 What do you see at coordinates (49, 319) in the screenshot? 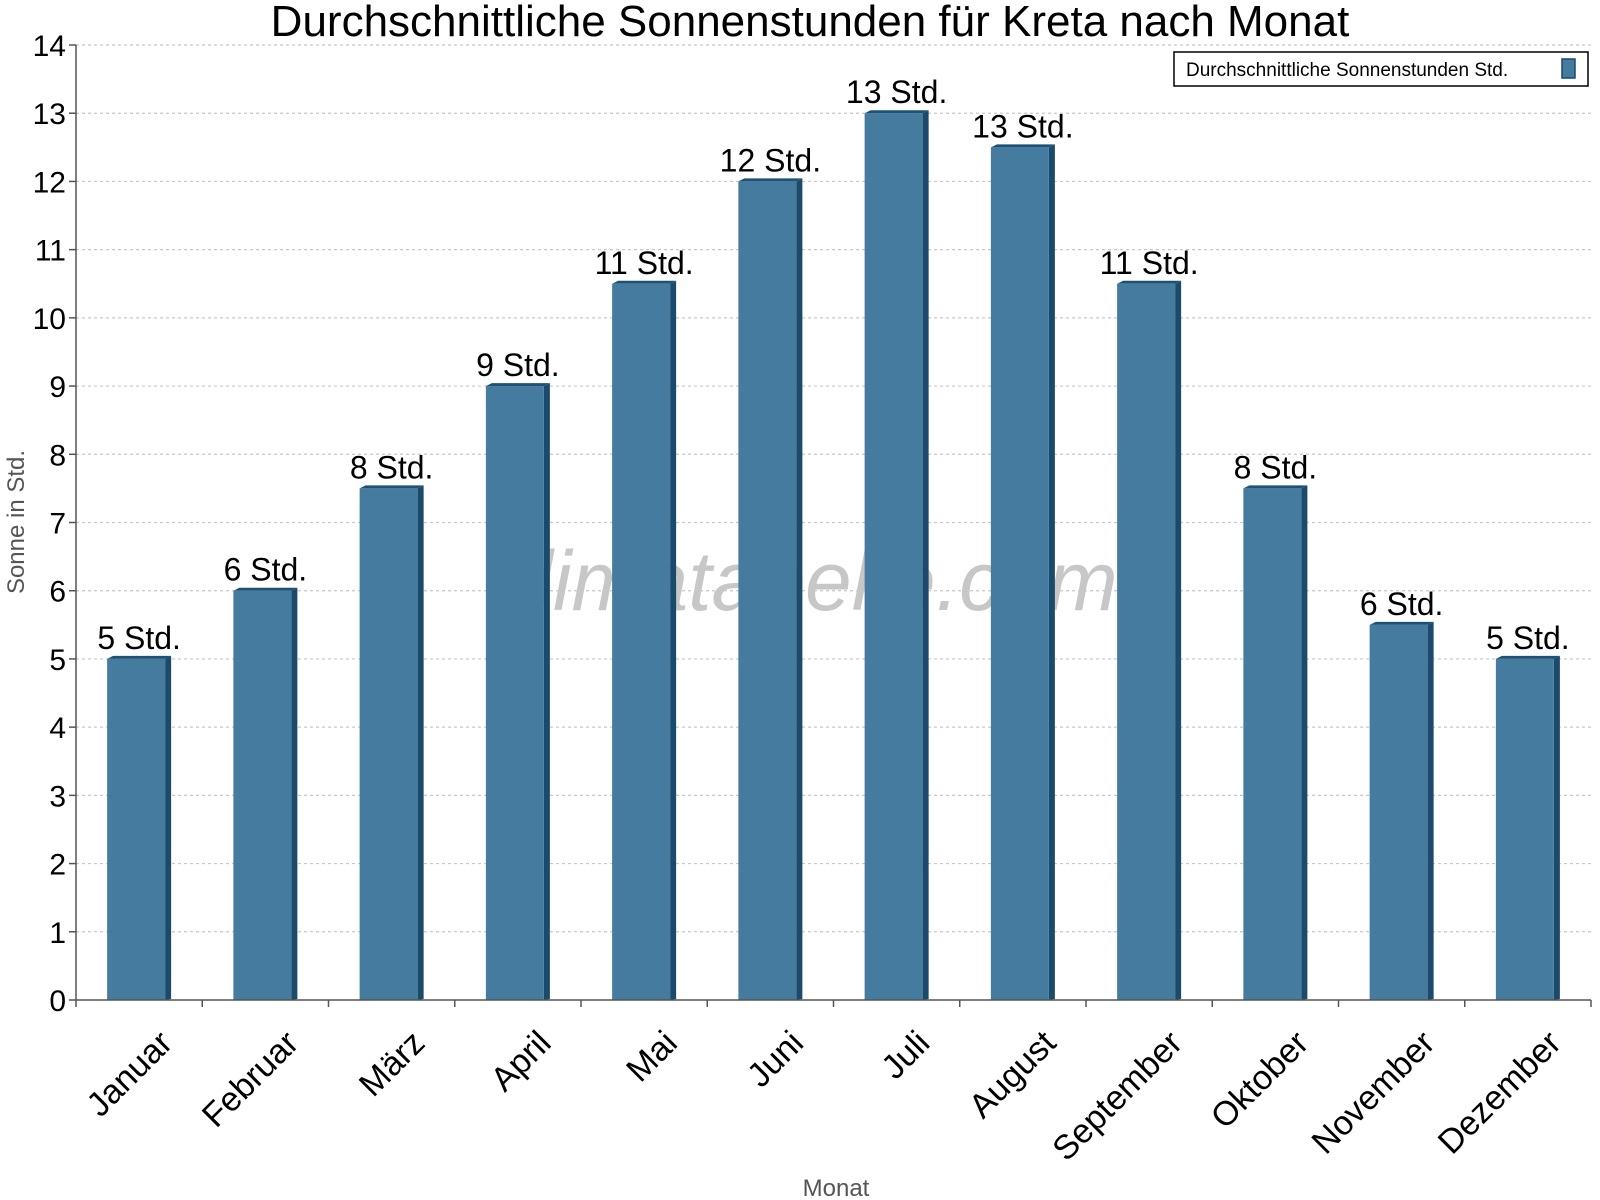
I see `y-tick-label: 10` at bounding box center [49, 319].